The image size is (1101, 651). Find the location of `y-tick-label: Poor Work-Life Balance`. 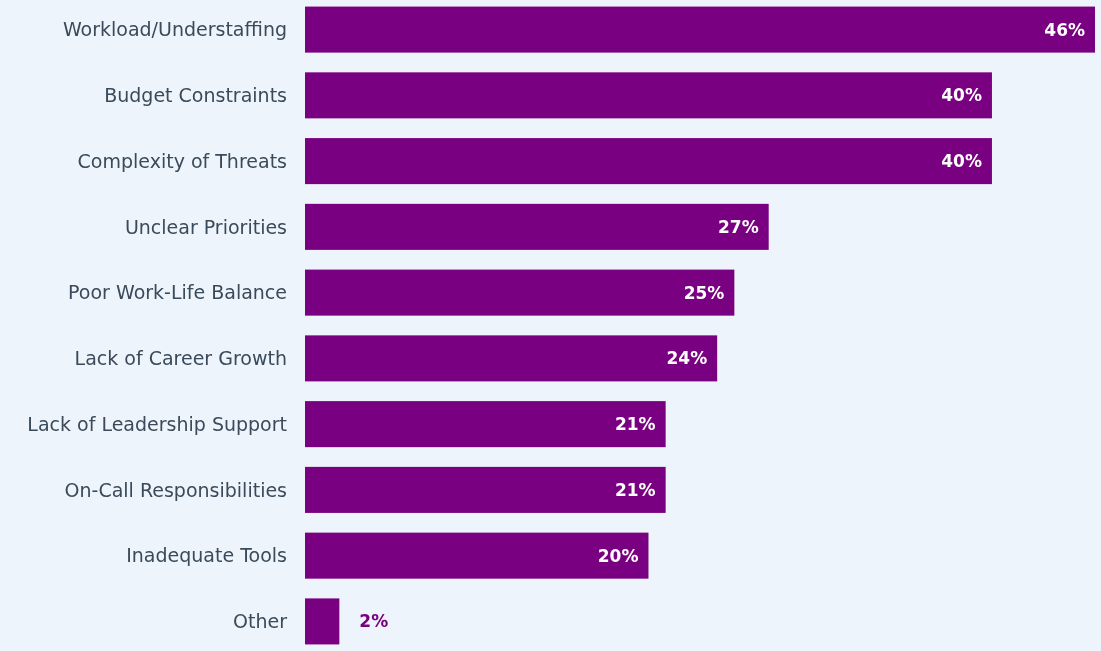

y-tick-label: Poor Work-Life Balance is located at coordinates (177, 292).